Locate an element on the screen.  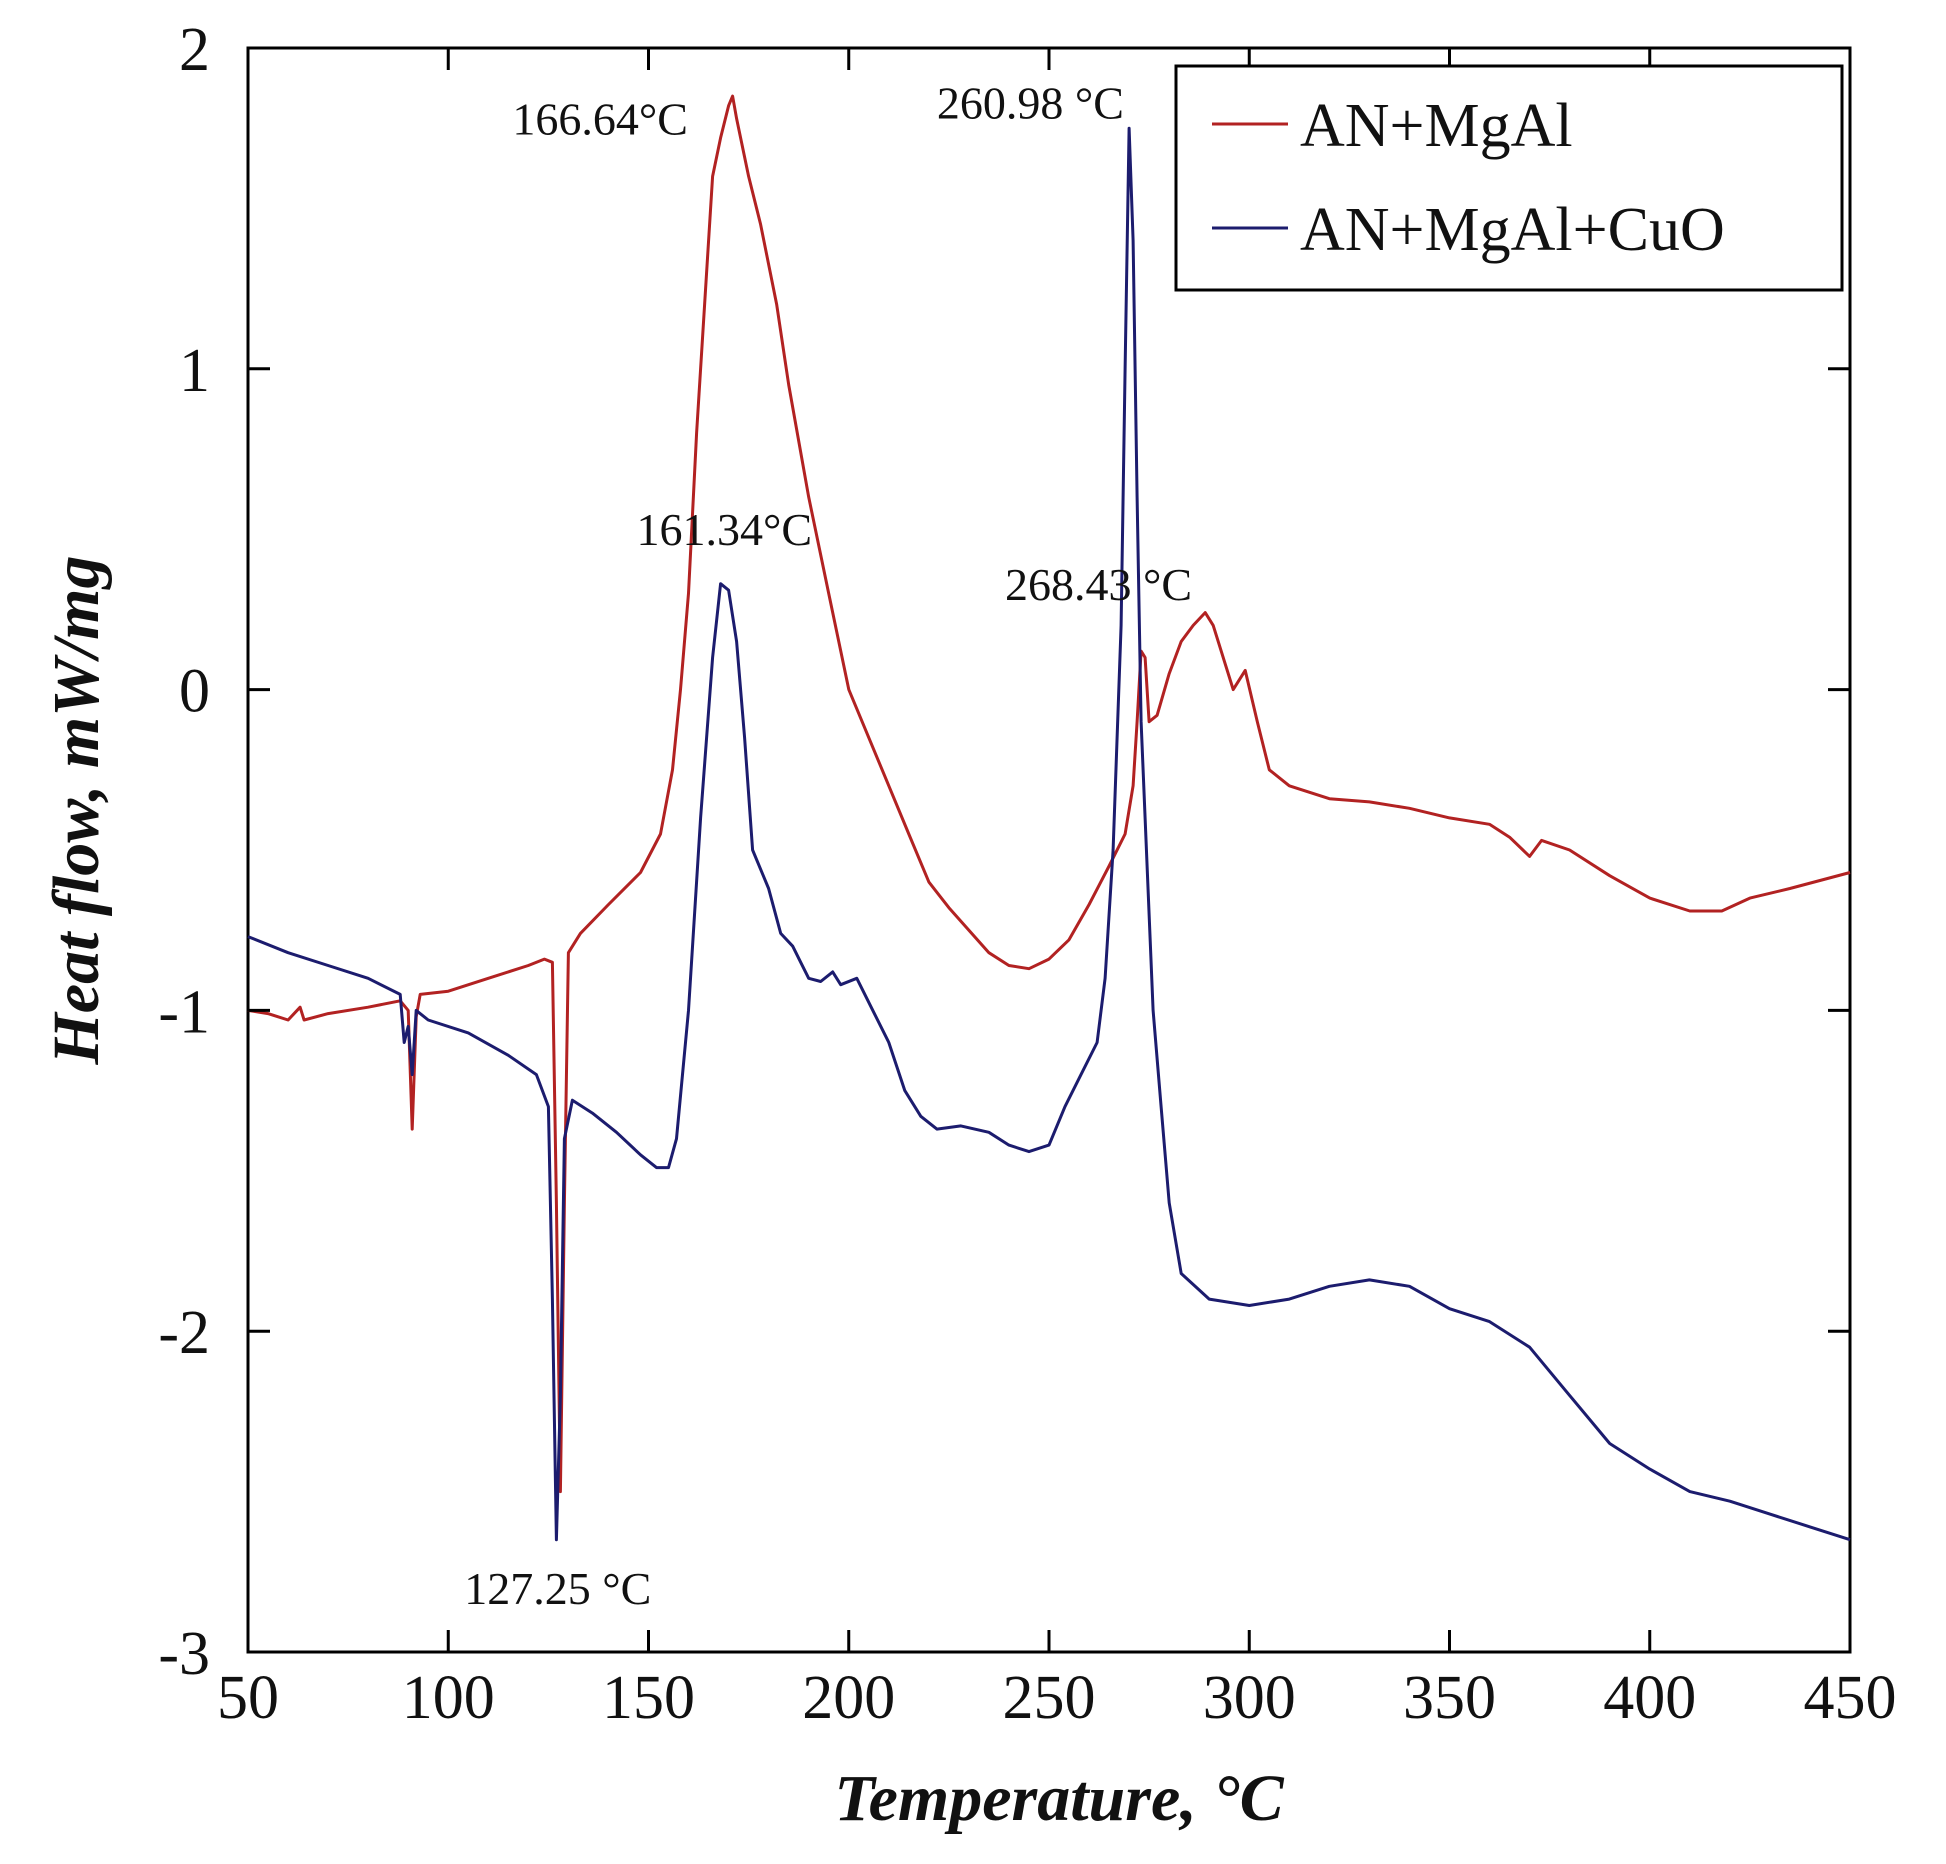
legend-label: AN+MgAl is located at coordinates (1436, 126).